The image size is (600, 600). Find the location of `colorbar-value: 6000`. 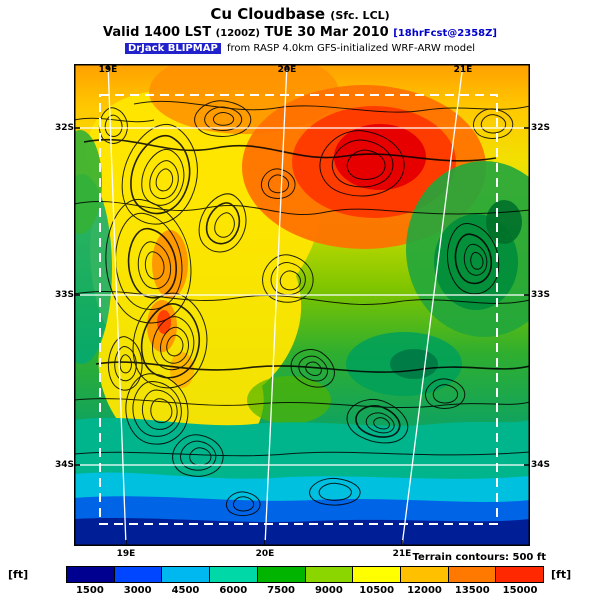

colorbar-value: 6000 is located at coordinates (233, 590).